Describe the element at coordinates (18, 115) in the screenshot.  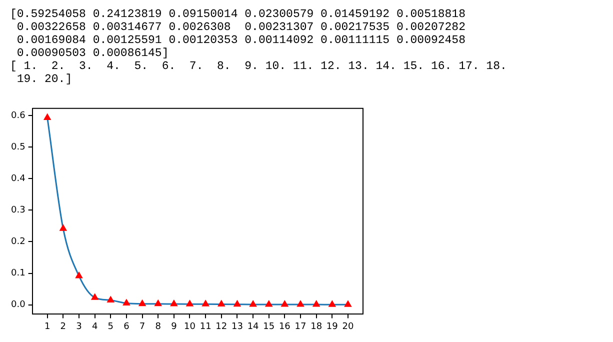
I see `y-tick-label: 0.6` at that location.